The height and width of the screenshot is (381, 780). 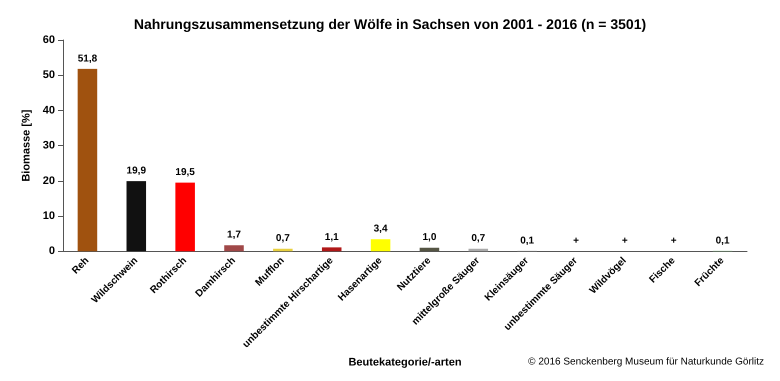 What do you see at coordinates (429, 238) in the screenshot?
I see `data-label: 1,0` at bounding box center [429, 238].